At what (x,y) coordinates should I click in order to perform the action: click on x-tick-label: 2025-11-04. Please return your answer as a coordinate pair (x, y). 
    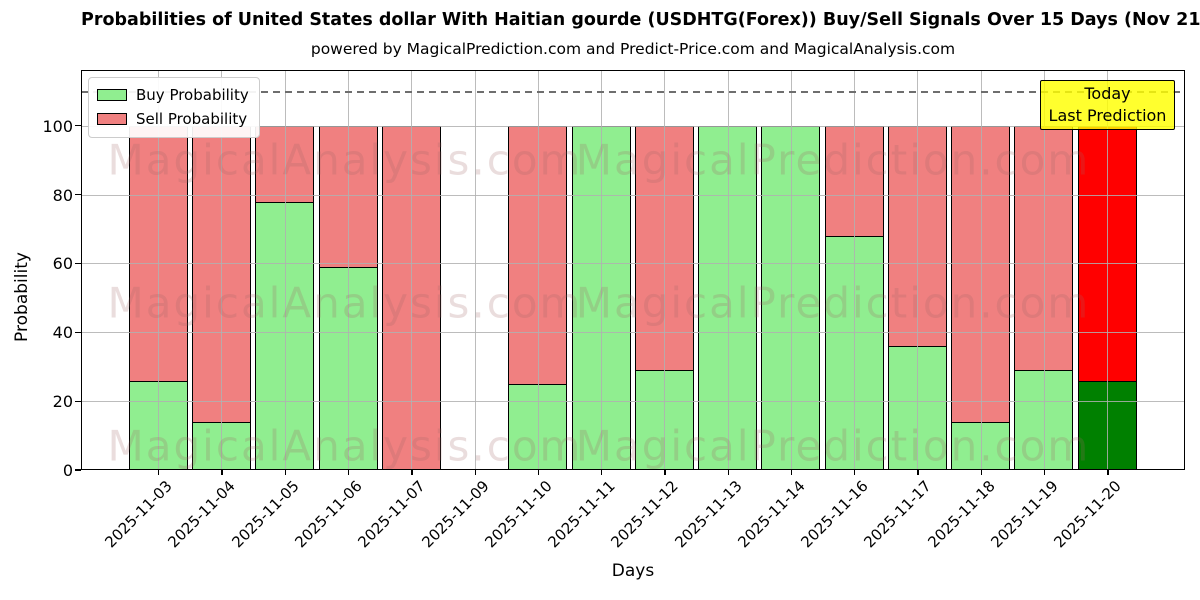
    Looking at the image, I should click on (202, 514).